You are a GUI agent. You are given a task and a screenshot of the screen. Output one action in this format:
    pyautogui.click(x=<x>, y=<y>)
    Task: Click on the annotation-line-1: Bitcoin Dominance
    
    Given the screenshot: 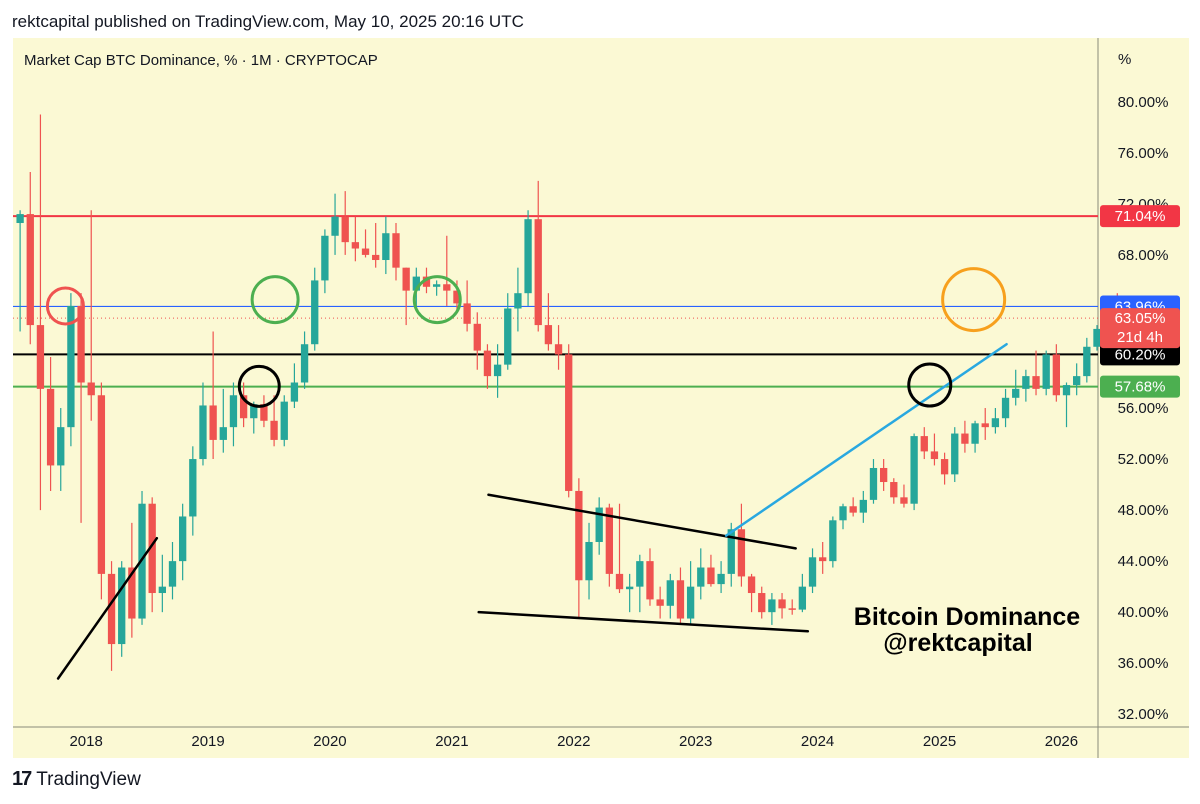 What is the action you would take?
    pyautogui.click(x=967, y=617)
    